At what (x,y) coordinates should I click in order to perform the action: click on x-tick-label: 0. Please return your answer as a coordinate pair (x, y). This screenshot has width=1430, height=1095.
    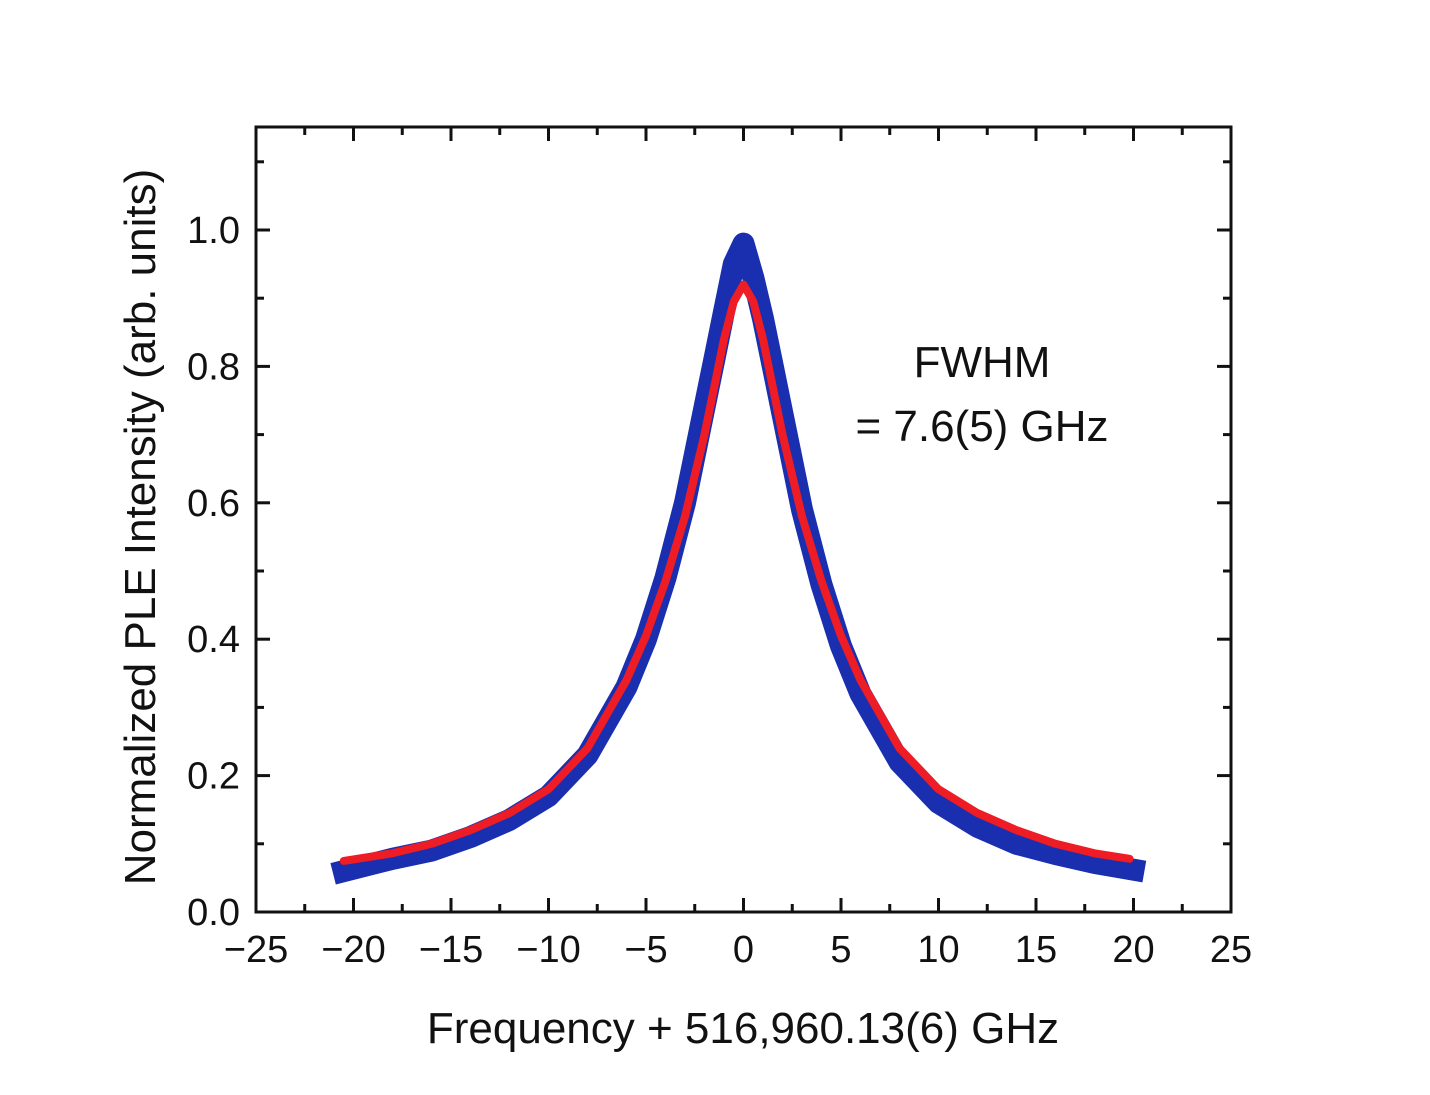
    Looking at the image, I should click on (743, 950).